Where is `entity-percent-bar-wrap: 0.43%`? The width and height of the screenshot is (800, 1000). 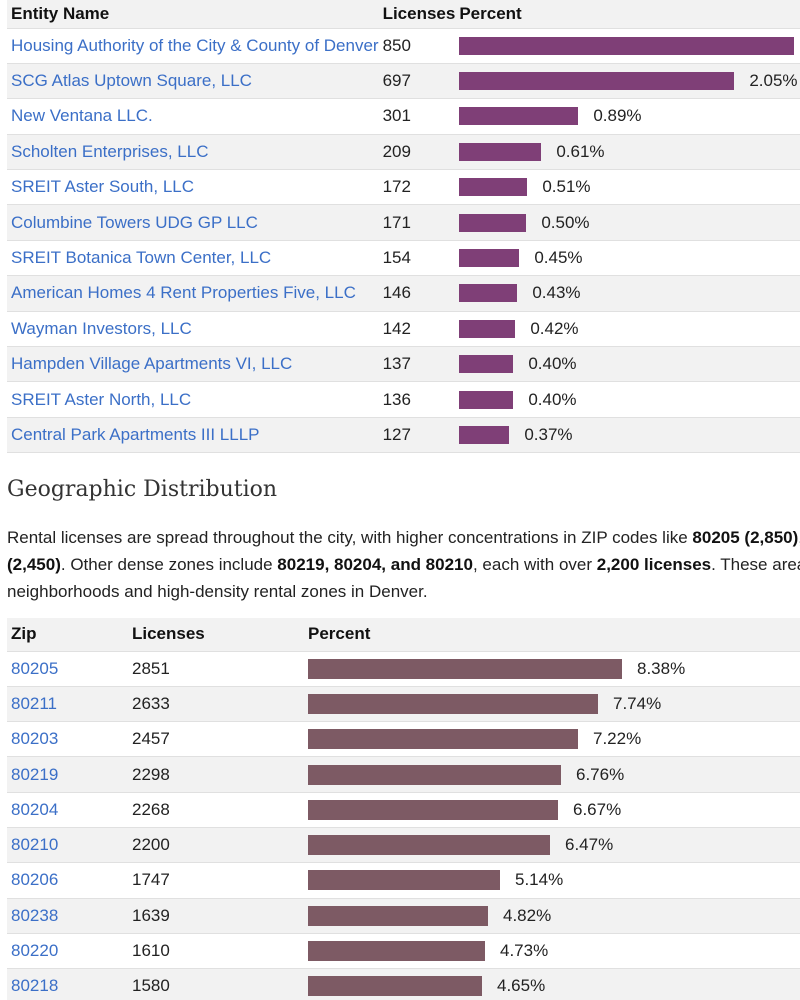
entity-percent-bar-wrap: 0.43% is located at coordinates (629, 293).